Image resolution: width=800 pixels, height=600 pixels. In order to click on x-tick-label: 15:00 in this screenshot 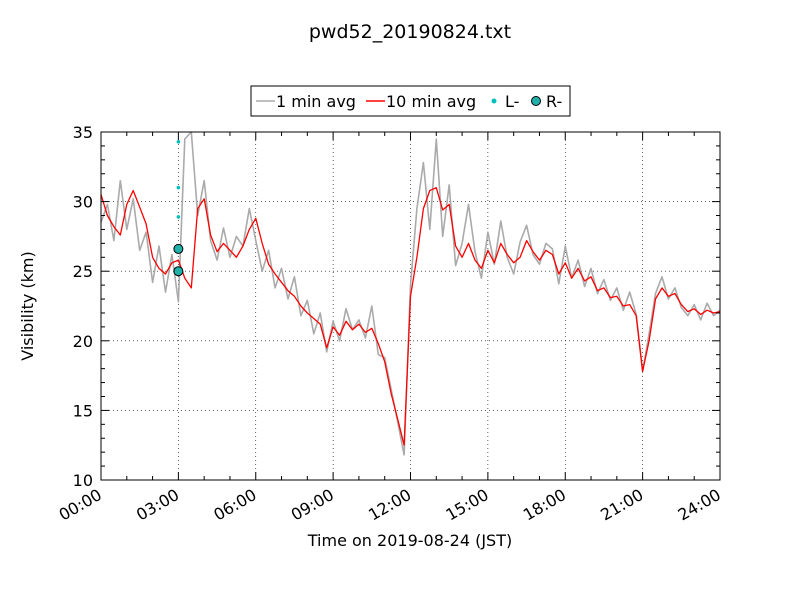, I will do `click(466, 505)`.